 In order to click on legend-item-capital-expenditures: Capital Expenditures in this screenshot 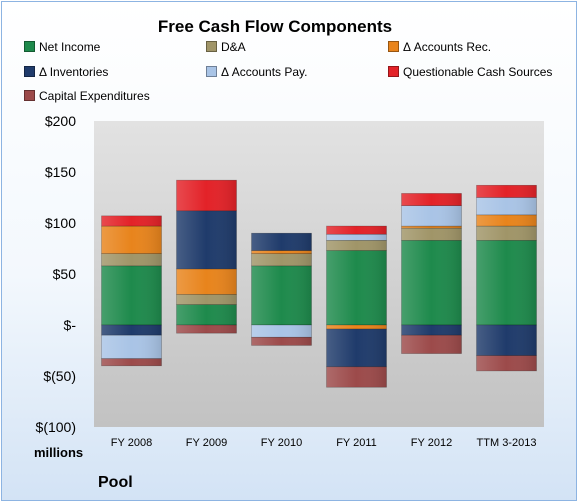, I will do `click(87, 96)`.